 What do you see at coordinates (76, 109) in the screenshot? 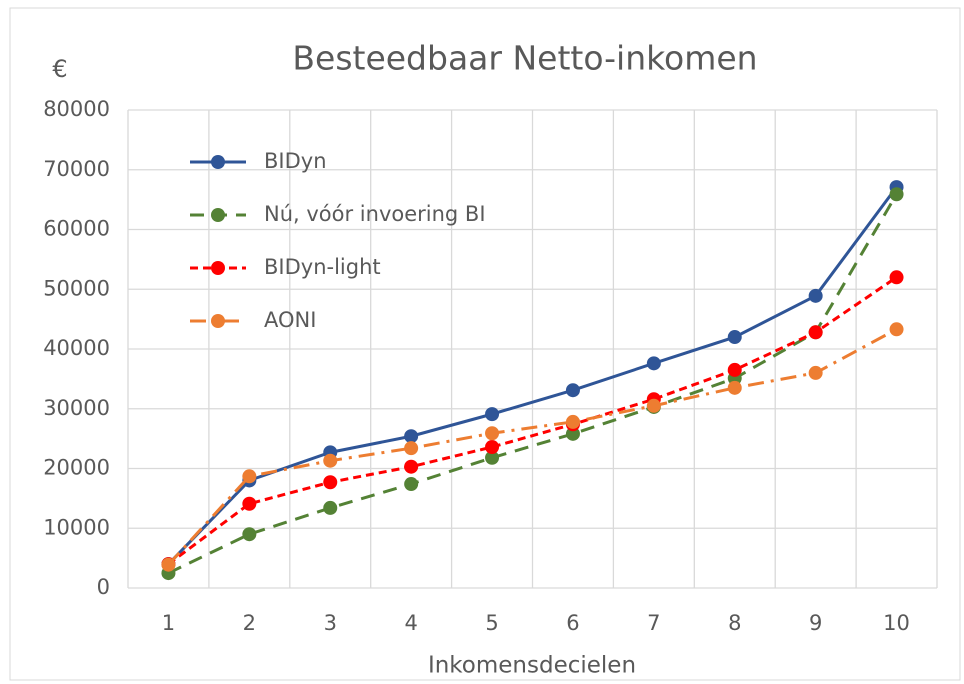
I see `y-tick-label: 80000` at bounding box center [76, 109].